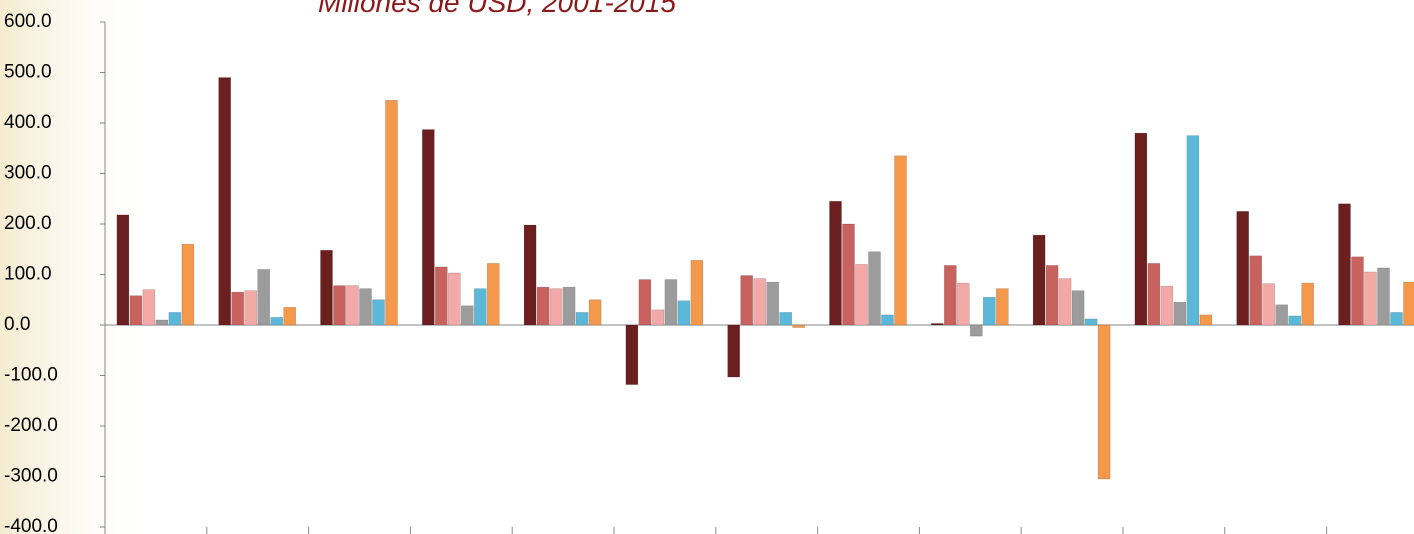  I want to click on y-tick-label: -200.0, so click(31, 425).